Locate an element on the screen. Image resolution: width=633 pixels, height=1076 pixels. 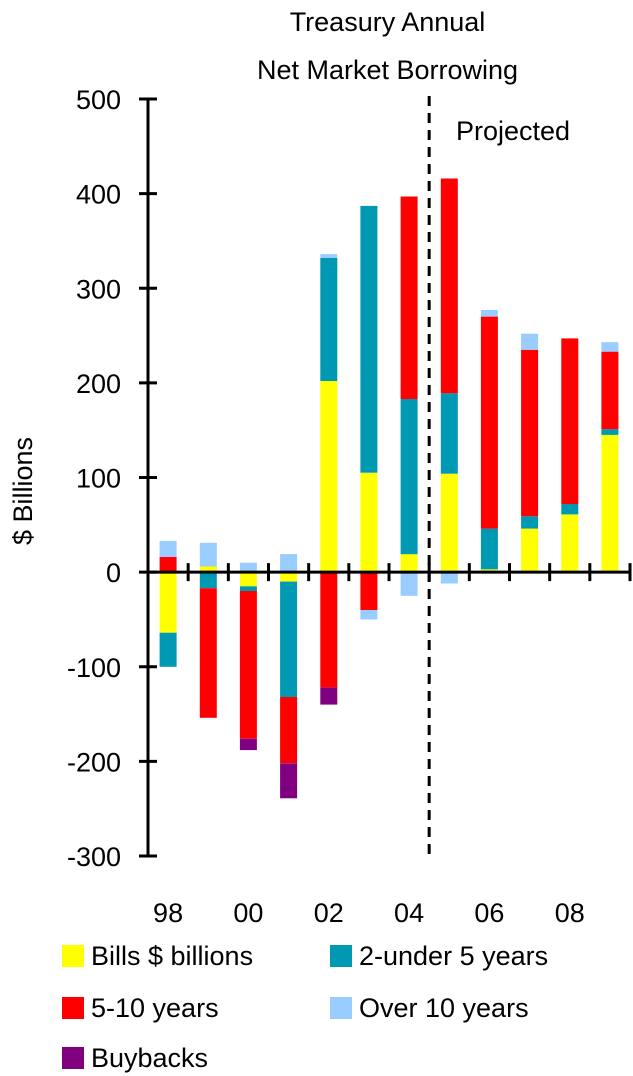
x-tick-label-06: 06 is located at coordinates (489, 913).